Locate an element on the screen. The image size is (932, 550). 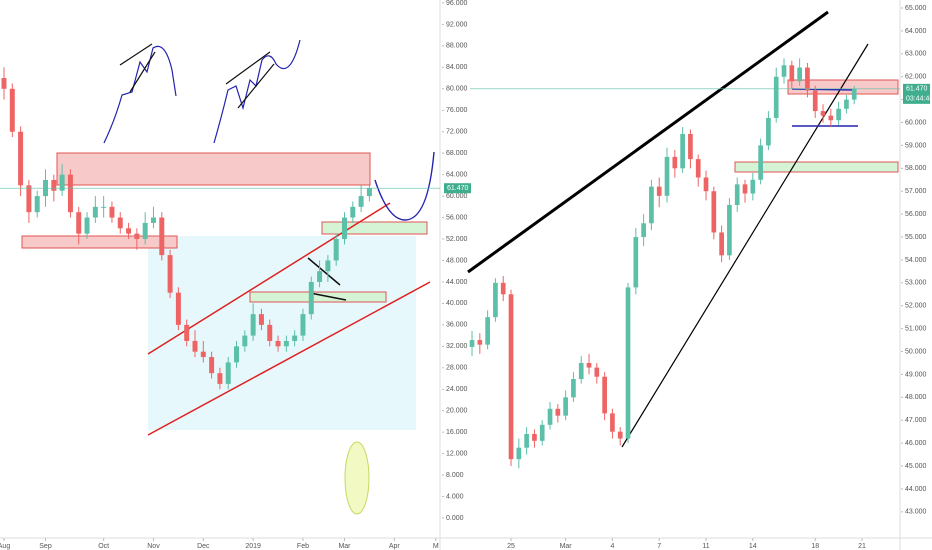
x-tick-label: Dec is located at coordinates (203, 546).